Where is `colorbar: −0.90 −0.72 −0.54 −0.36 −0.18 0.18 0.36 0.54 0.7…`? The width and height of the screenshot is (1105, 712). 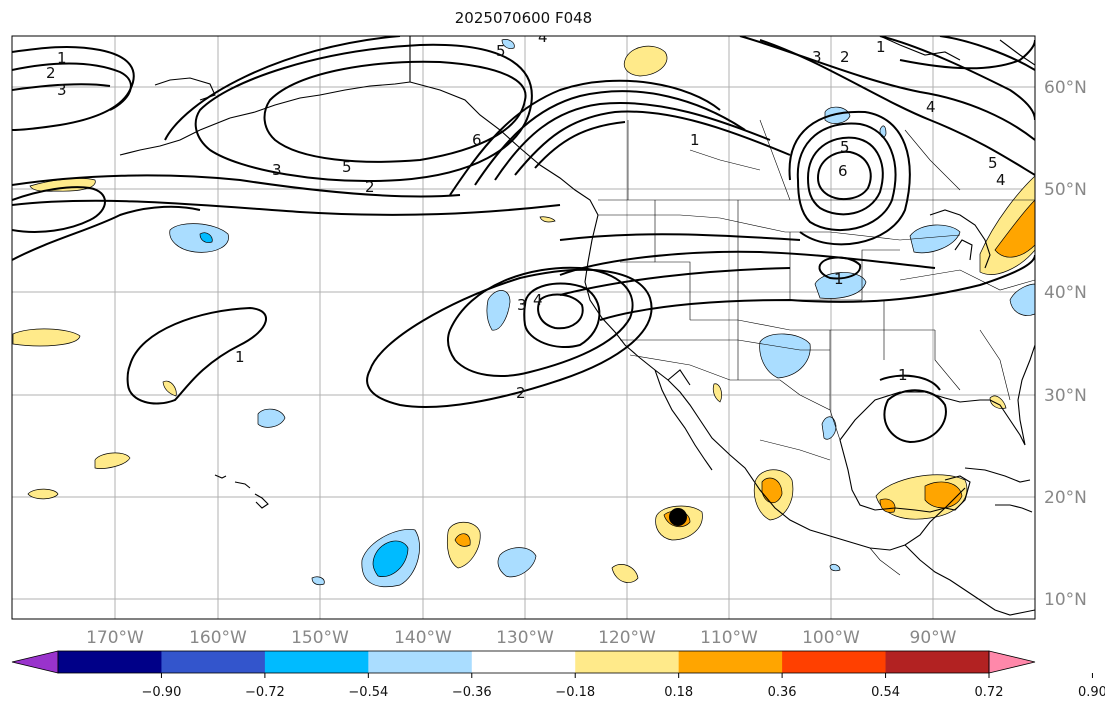 colorbar: −0.90 −0.72 −0.54 −0.36 −0.18 0.18 0.36 0.54 0.7… is located at coordinates (558, 675).